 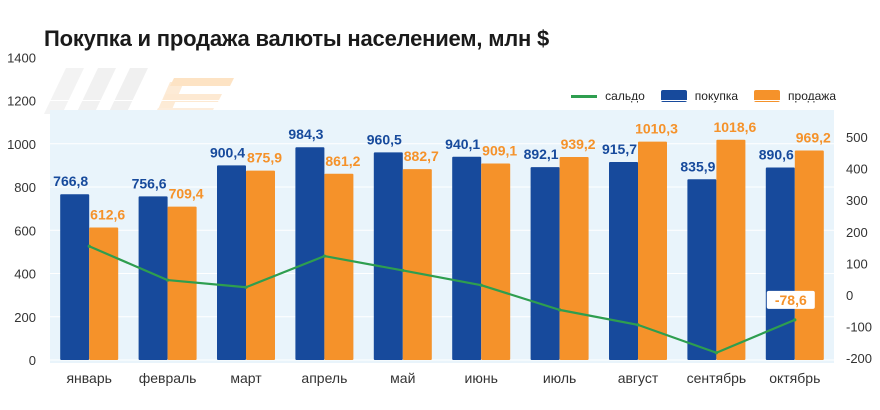 I want to click on y-left-tick-label: 1400, so click(x=21, y=57).